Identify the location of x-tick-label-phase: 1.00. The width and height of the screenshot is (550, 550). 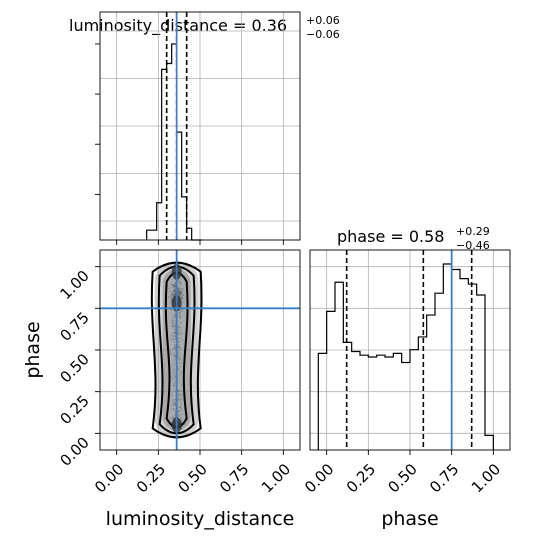
(486, 478).